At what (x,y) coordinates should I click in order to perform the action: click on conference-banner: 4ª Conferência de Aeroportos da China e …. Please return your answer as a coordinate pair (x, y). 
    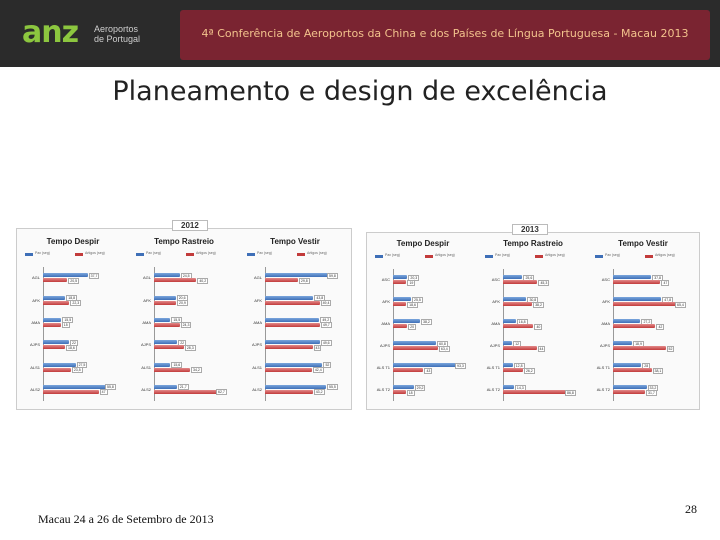
    Looking at the image, I should click on (445, 35).